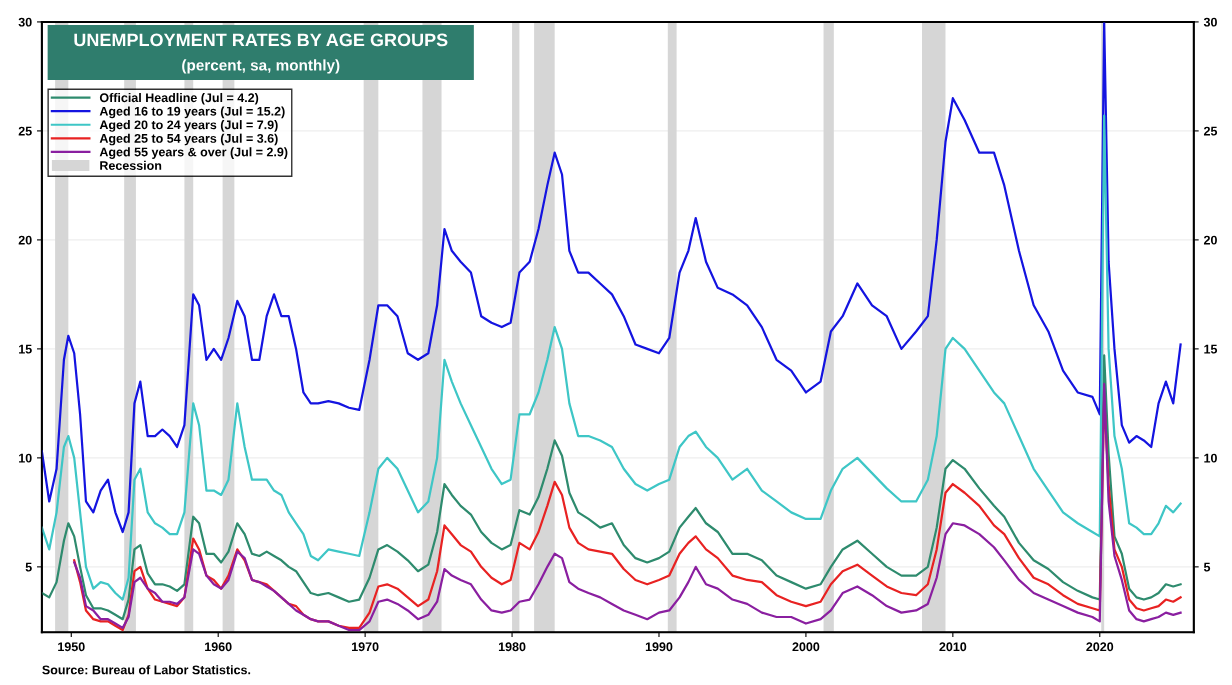  Describe the element at coordinates (1210, 458) in the screenshot. I see `y2-tick-label: 10` at that location.